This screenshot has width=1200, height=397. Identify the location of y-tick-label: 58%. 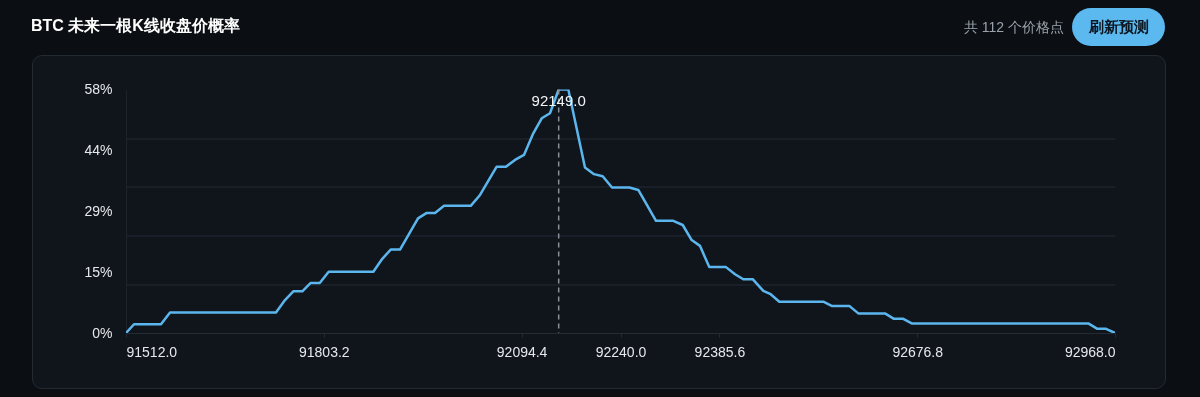
(98, 89).